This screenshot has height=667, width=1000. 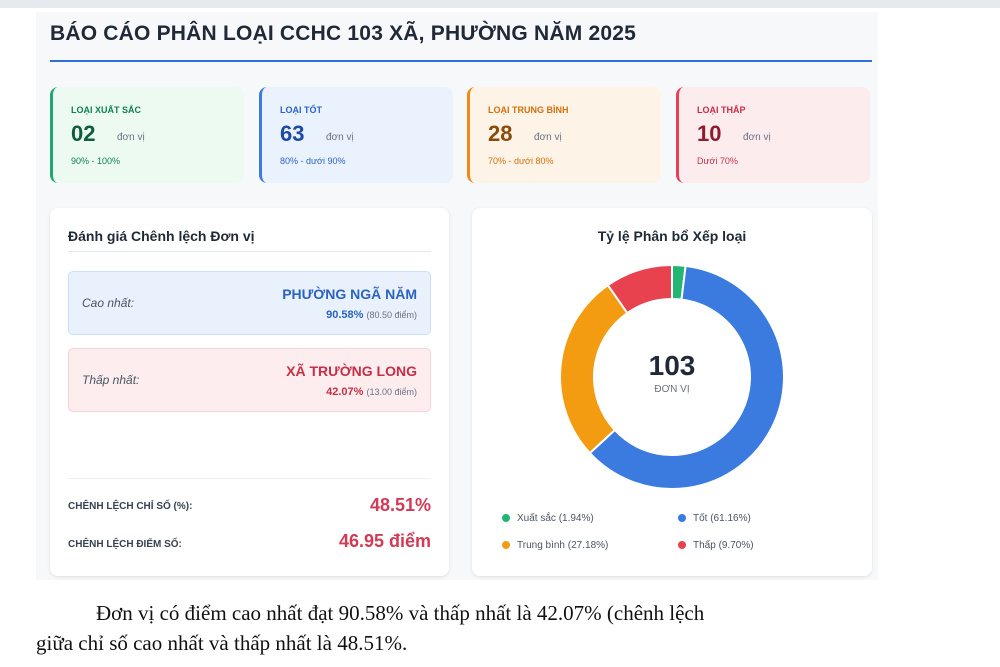 I want to click on legend-label: Tốt (61.16%), so click(x=722, y=518).